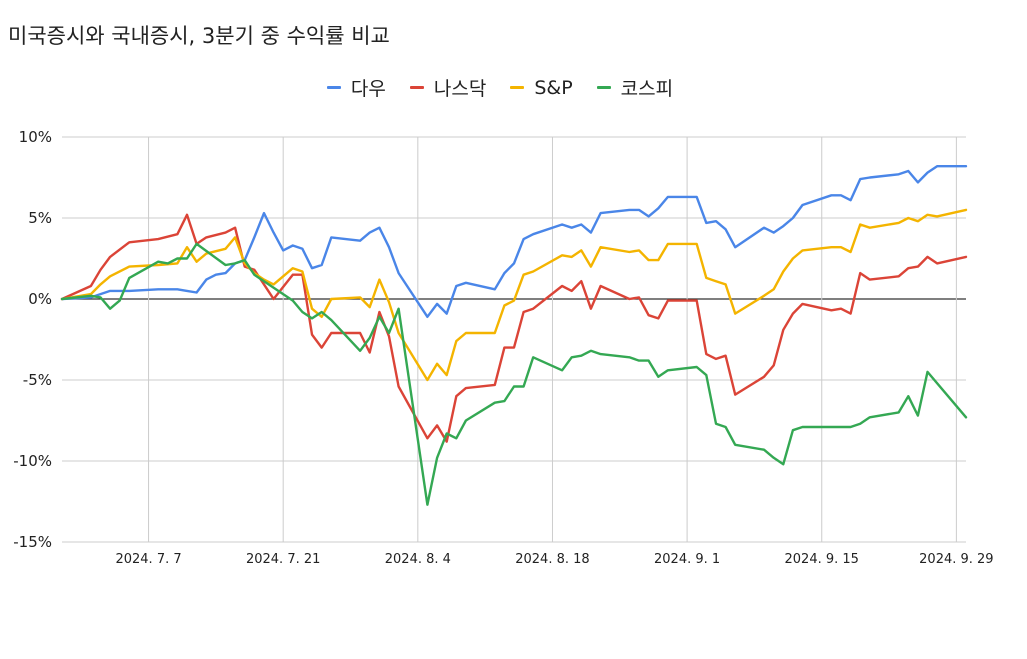  I want to click on legend: 다우 나스닥 S&P 코스피, so click(500, 86).